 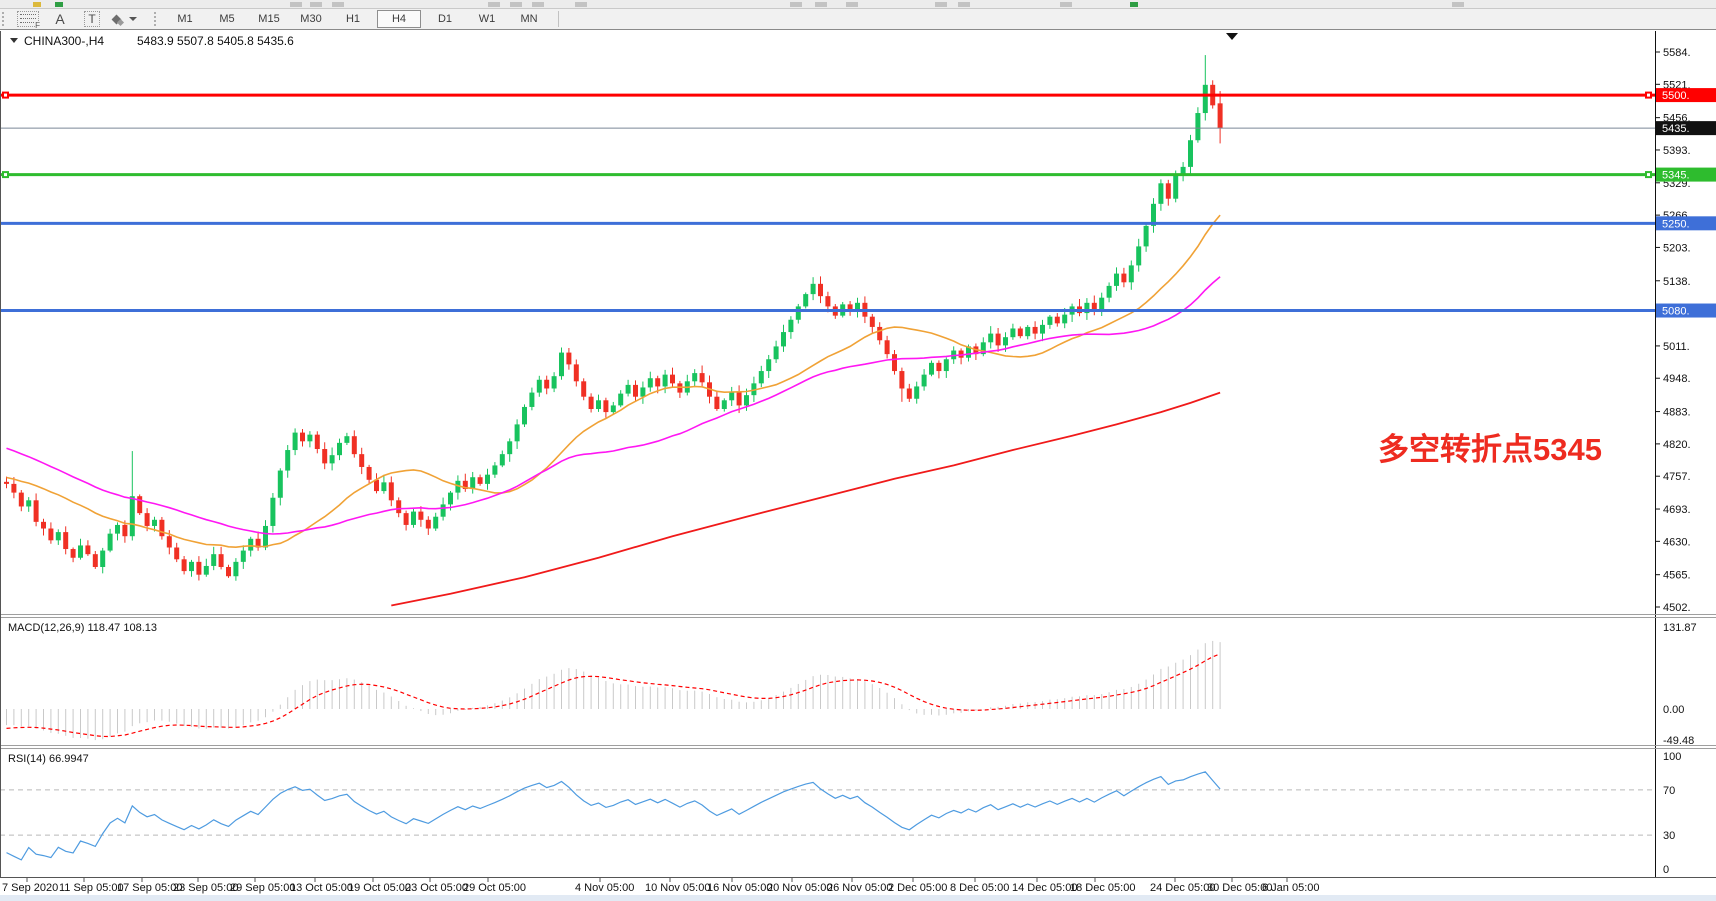 I want to click on timeframe-button-MN: MN, so click(x=529, y=19).